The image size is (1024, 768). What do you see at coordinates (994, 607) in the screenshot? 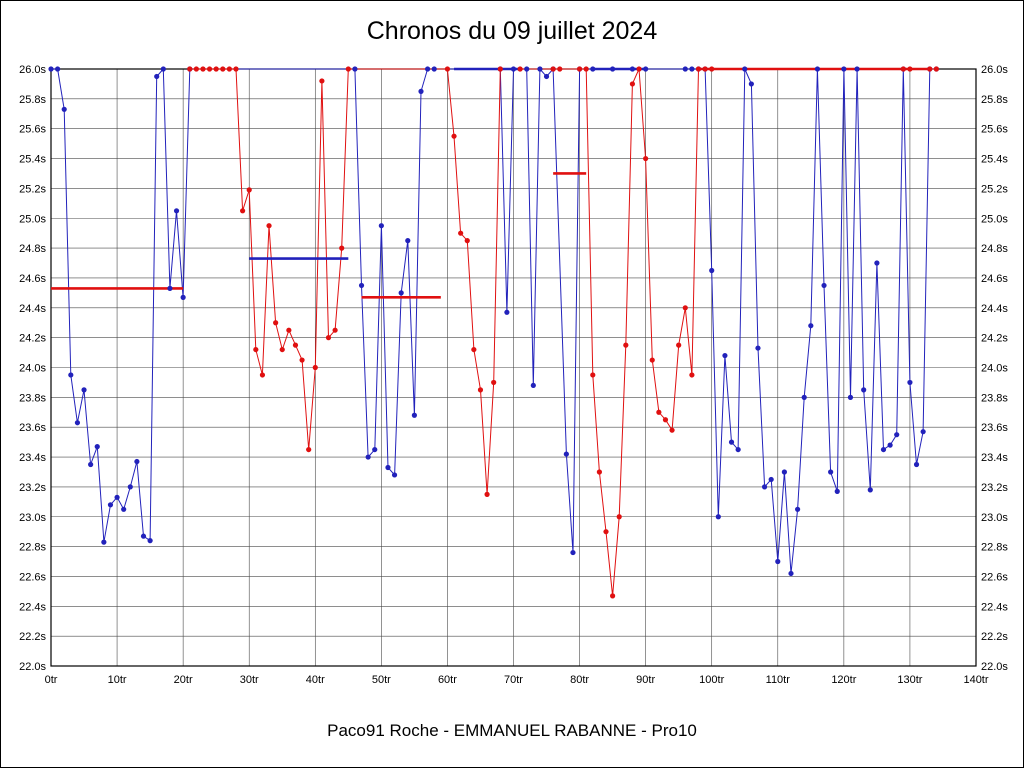
I see `y-tick-label-right: 22.4s` at bounding box center [994, 607].